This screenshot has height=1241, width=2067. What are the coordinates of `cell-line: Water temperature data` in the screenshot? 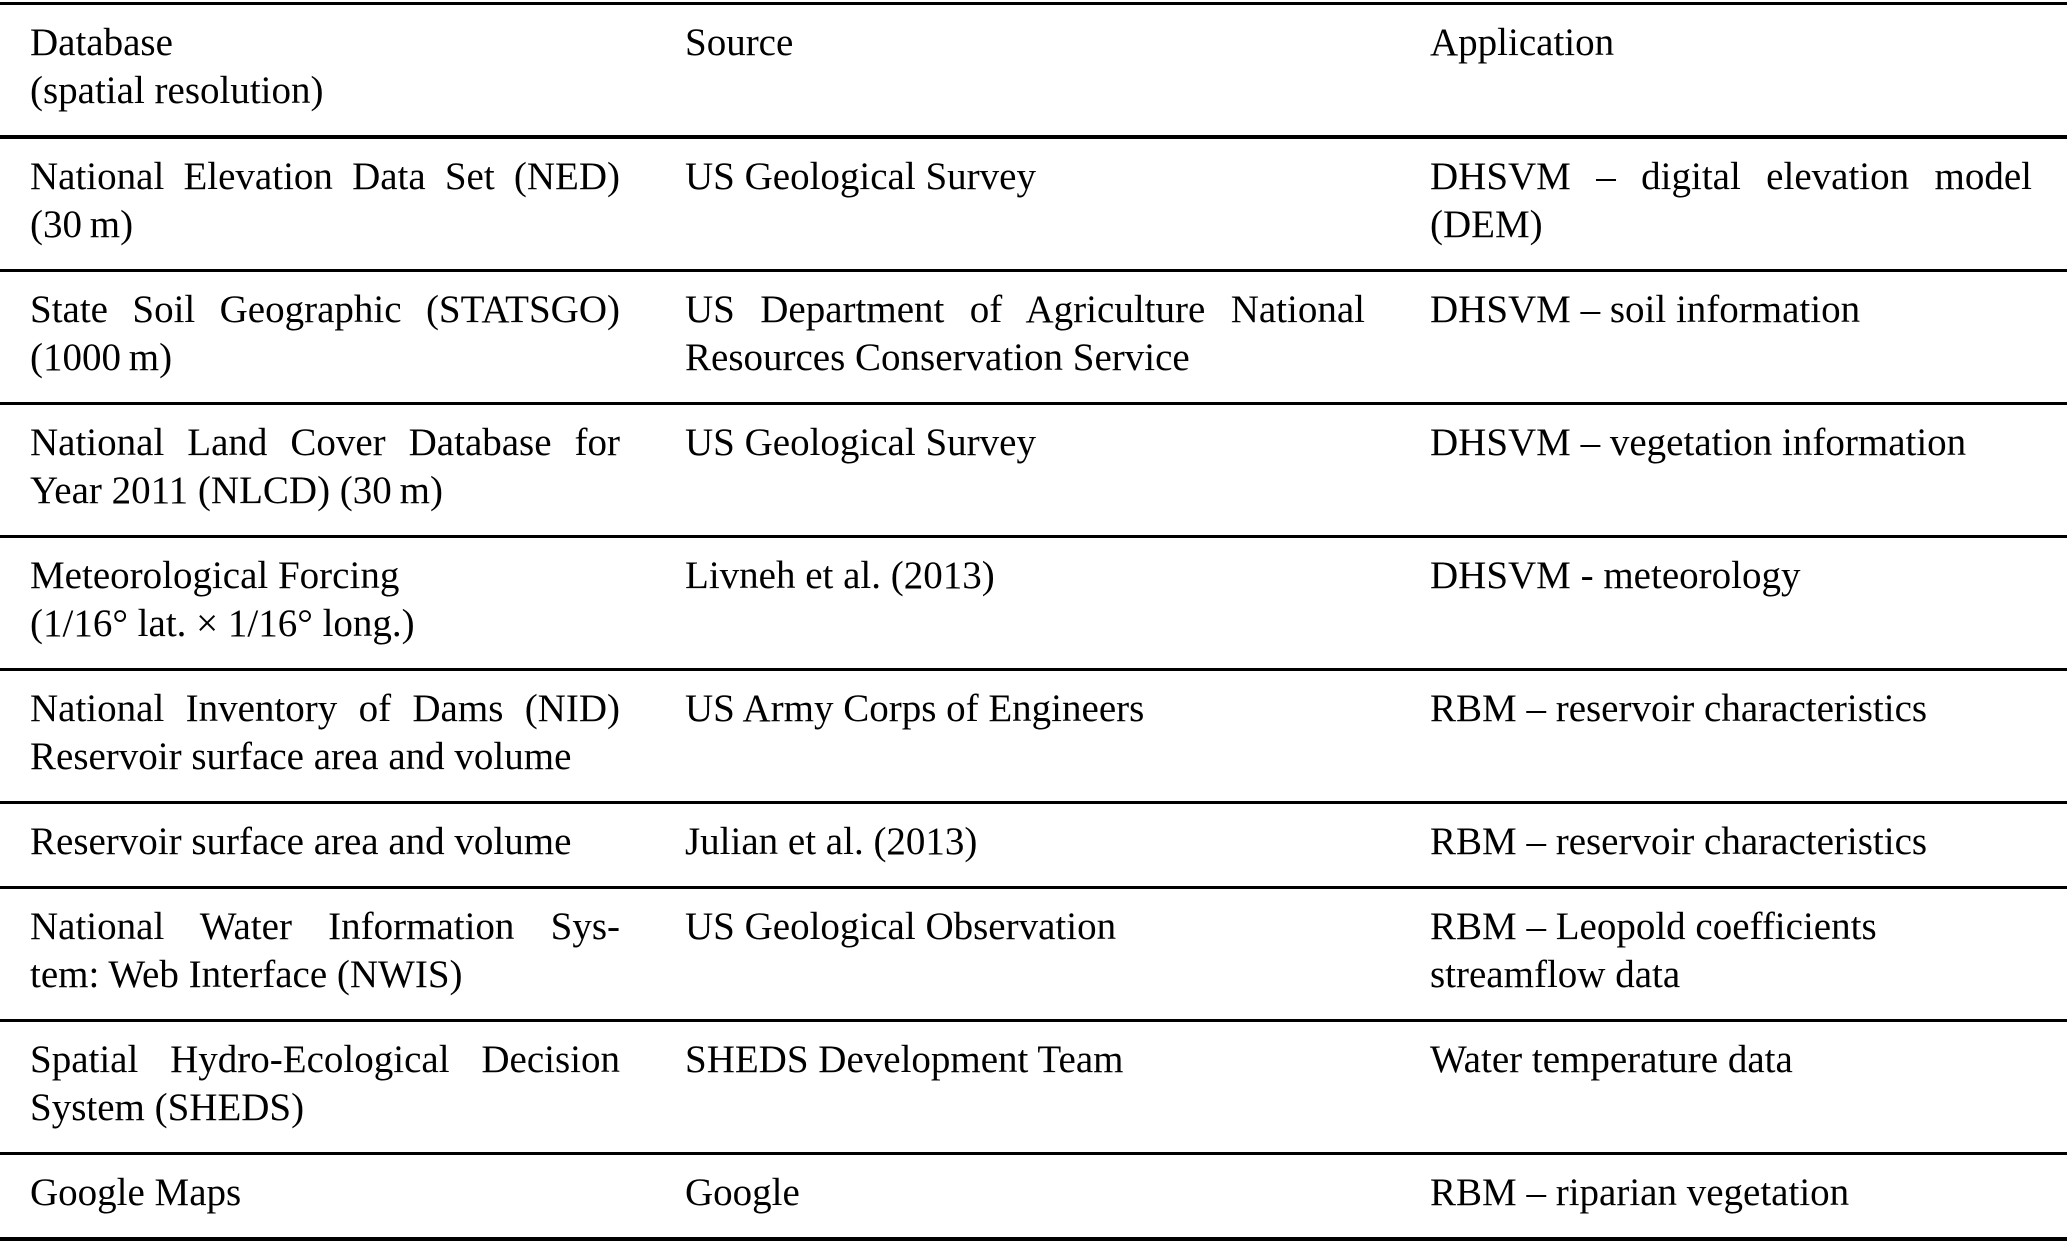 It's located at (1611, 1059).